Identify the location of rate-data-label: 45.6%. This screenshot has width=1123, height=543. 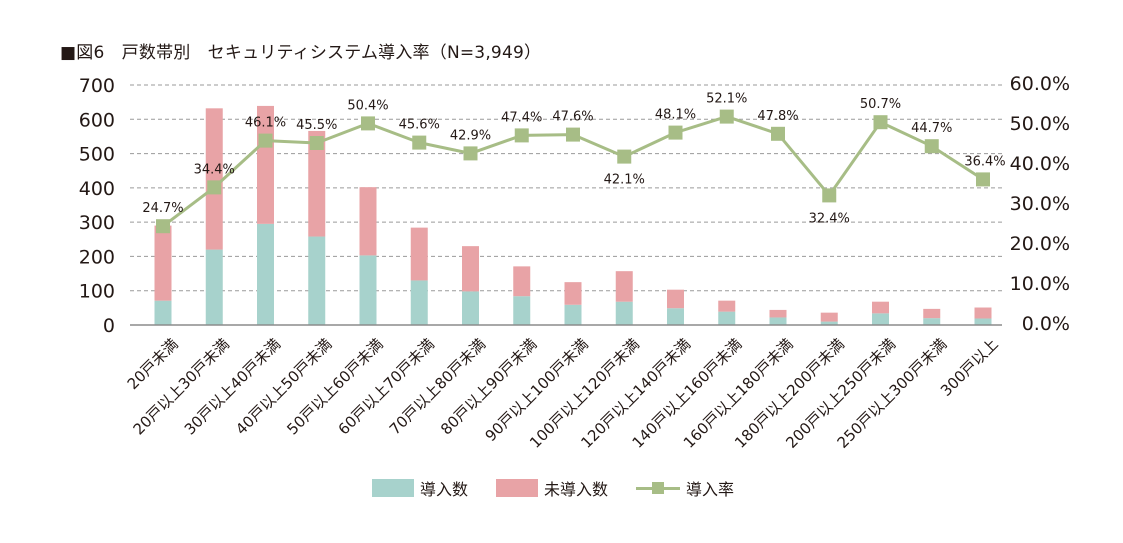
(419, 125).